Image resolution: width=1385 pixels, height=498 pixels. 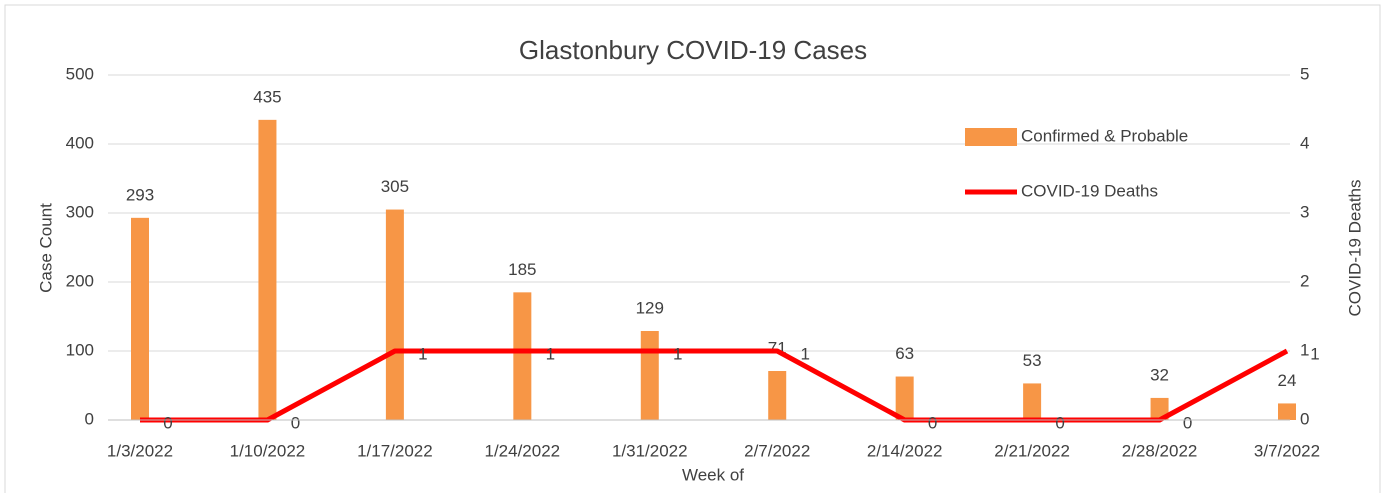 I want to click on x-tick-label: 1/31/2022, so click(x=650, y=450).